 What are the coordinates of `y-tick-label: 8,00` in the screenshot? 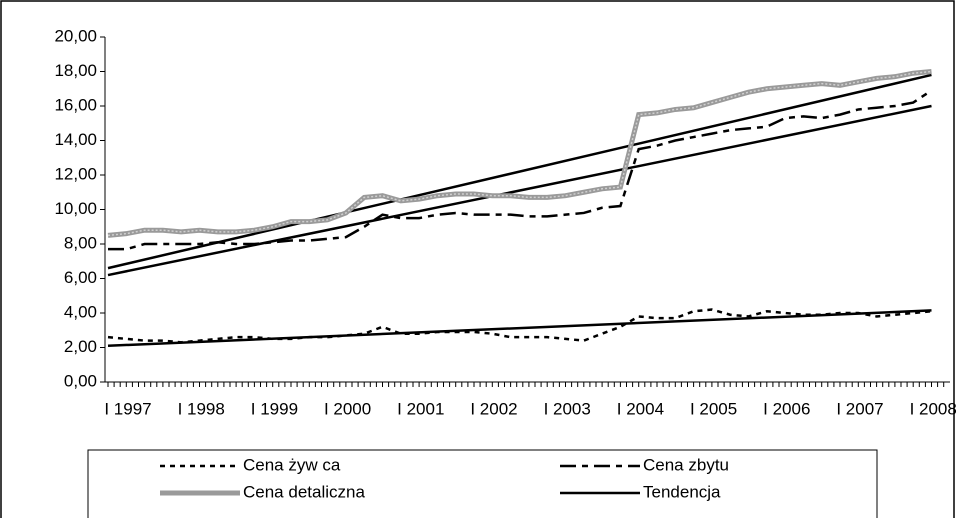 It's located at (80, 242).